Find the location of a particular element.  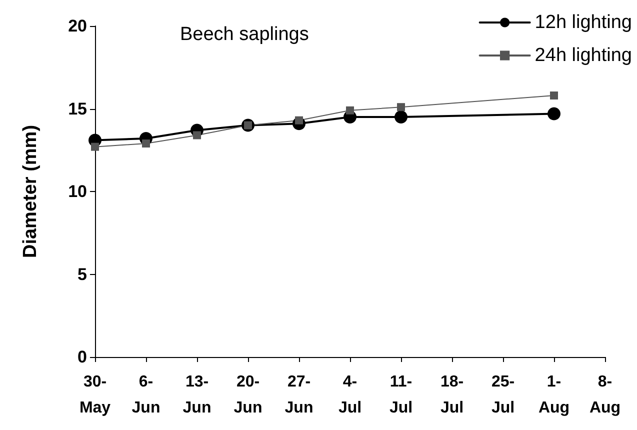

legend-label: 24h lighting is located at coordinates (583, 55).